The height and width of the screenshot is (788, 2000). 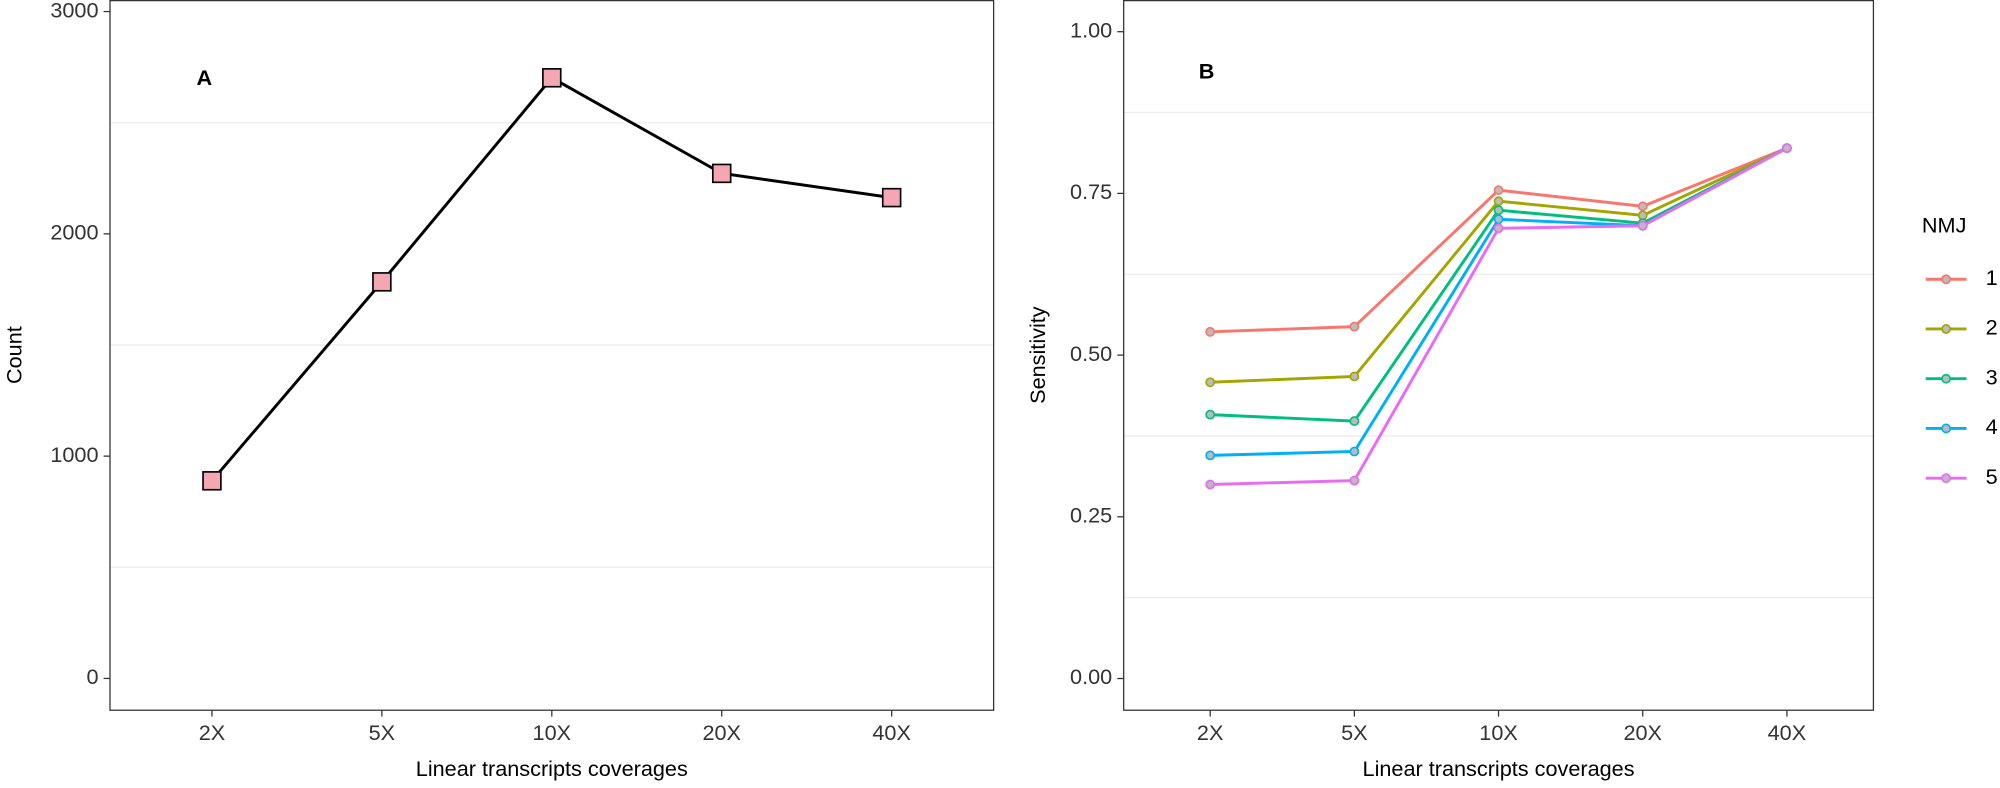 I want to click on y-tick-label: 2000, so click(x=74, y=232).